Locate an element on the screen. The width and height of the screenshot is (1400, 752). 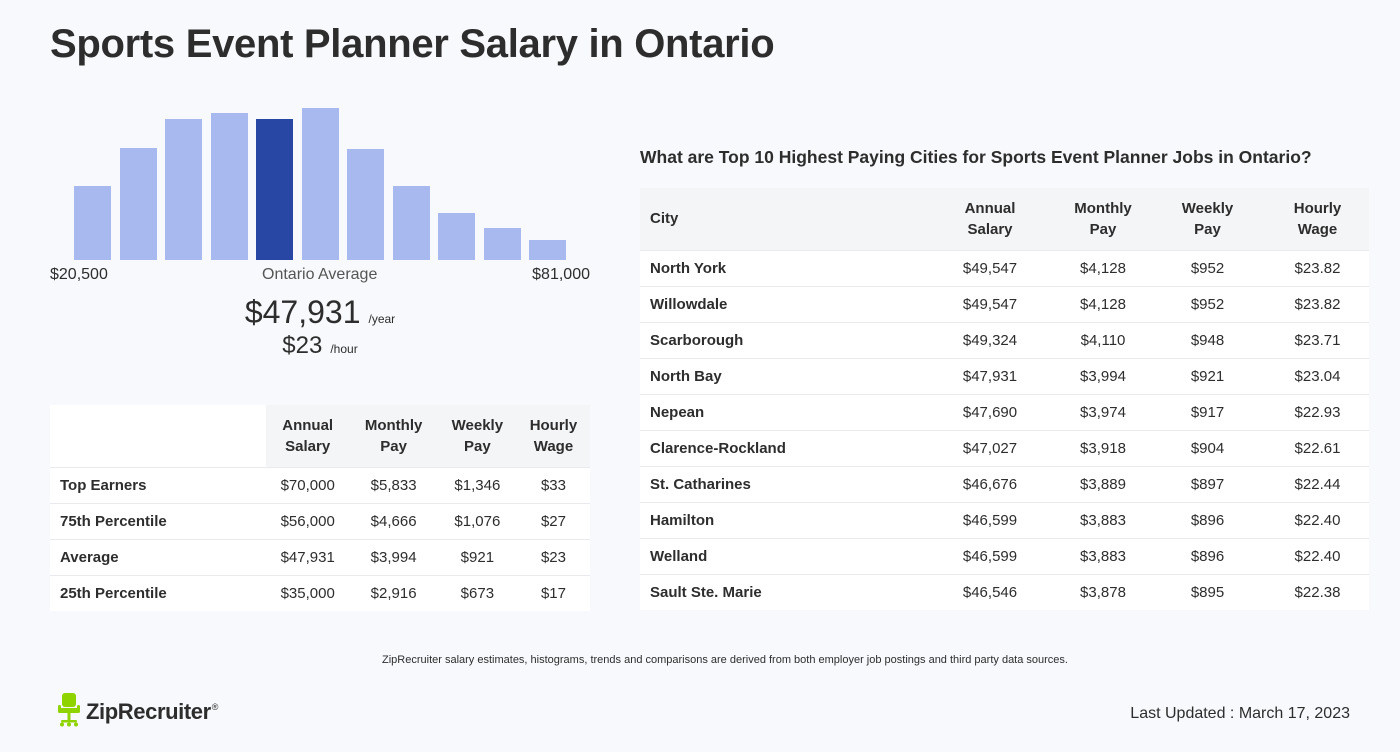
average-annual: $47,931/year is located at coordinates (320, 312).